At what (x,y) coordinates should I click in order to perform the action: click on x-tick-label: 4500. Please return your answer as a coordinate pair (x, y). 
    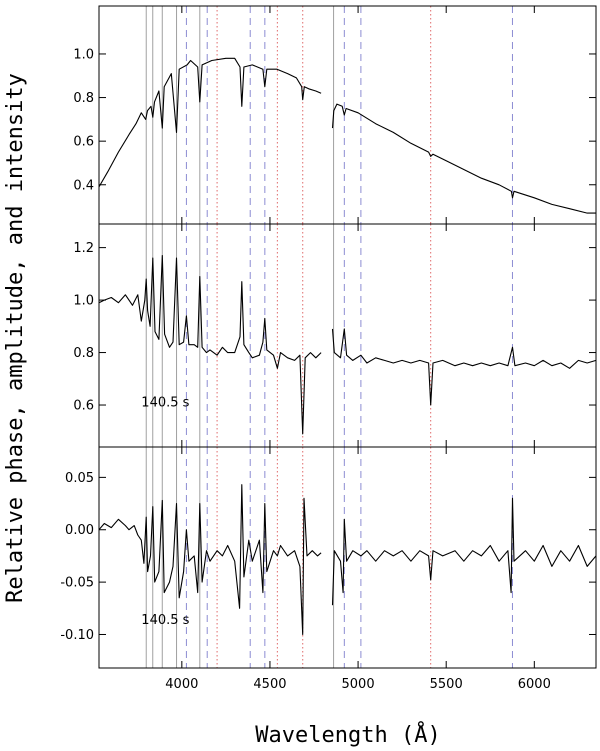
    Looking at the image, I should click on (269, 684).